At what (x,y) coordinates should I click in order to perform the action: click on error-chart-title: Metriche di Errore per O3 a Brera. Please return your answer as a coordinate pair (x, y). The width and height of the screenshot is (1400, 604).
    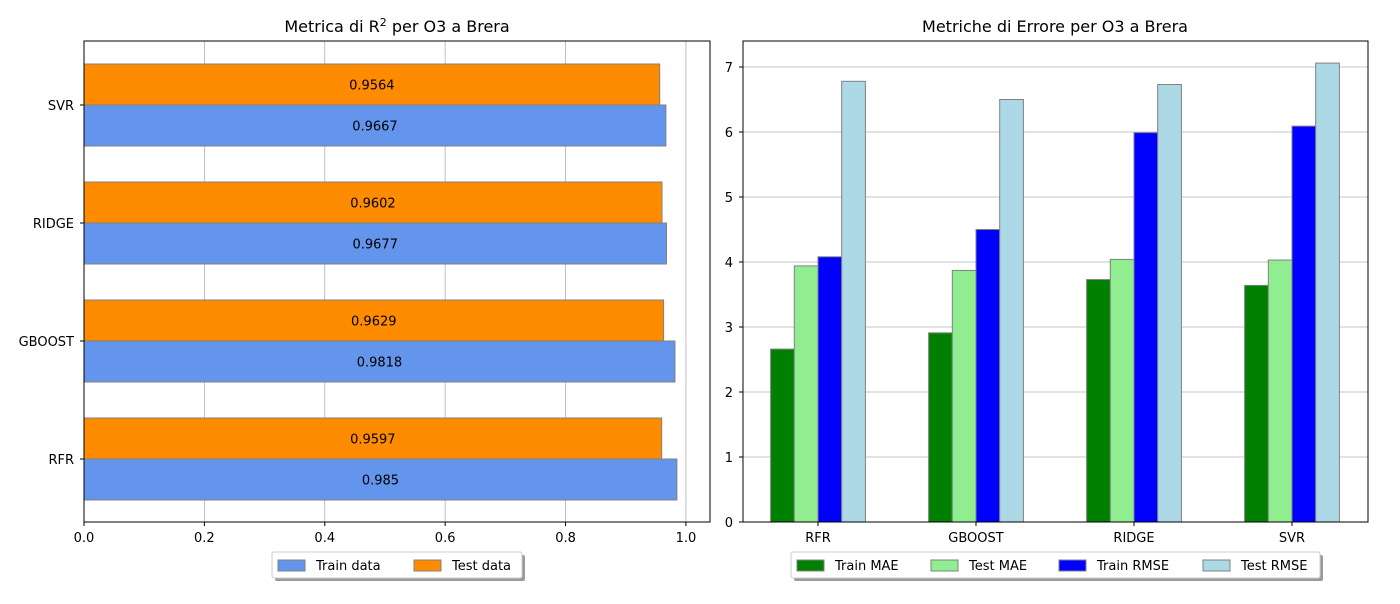
    Looking at the image, I should click on (1055, 26).